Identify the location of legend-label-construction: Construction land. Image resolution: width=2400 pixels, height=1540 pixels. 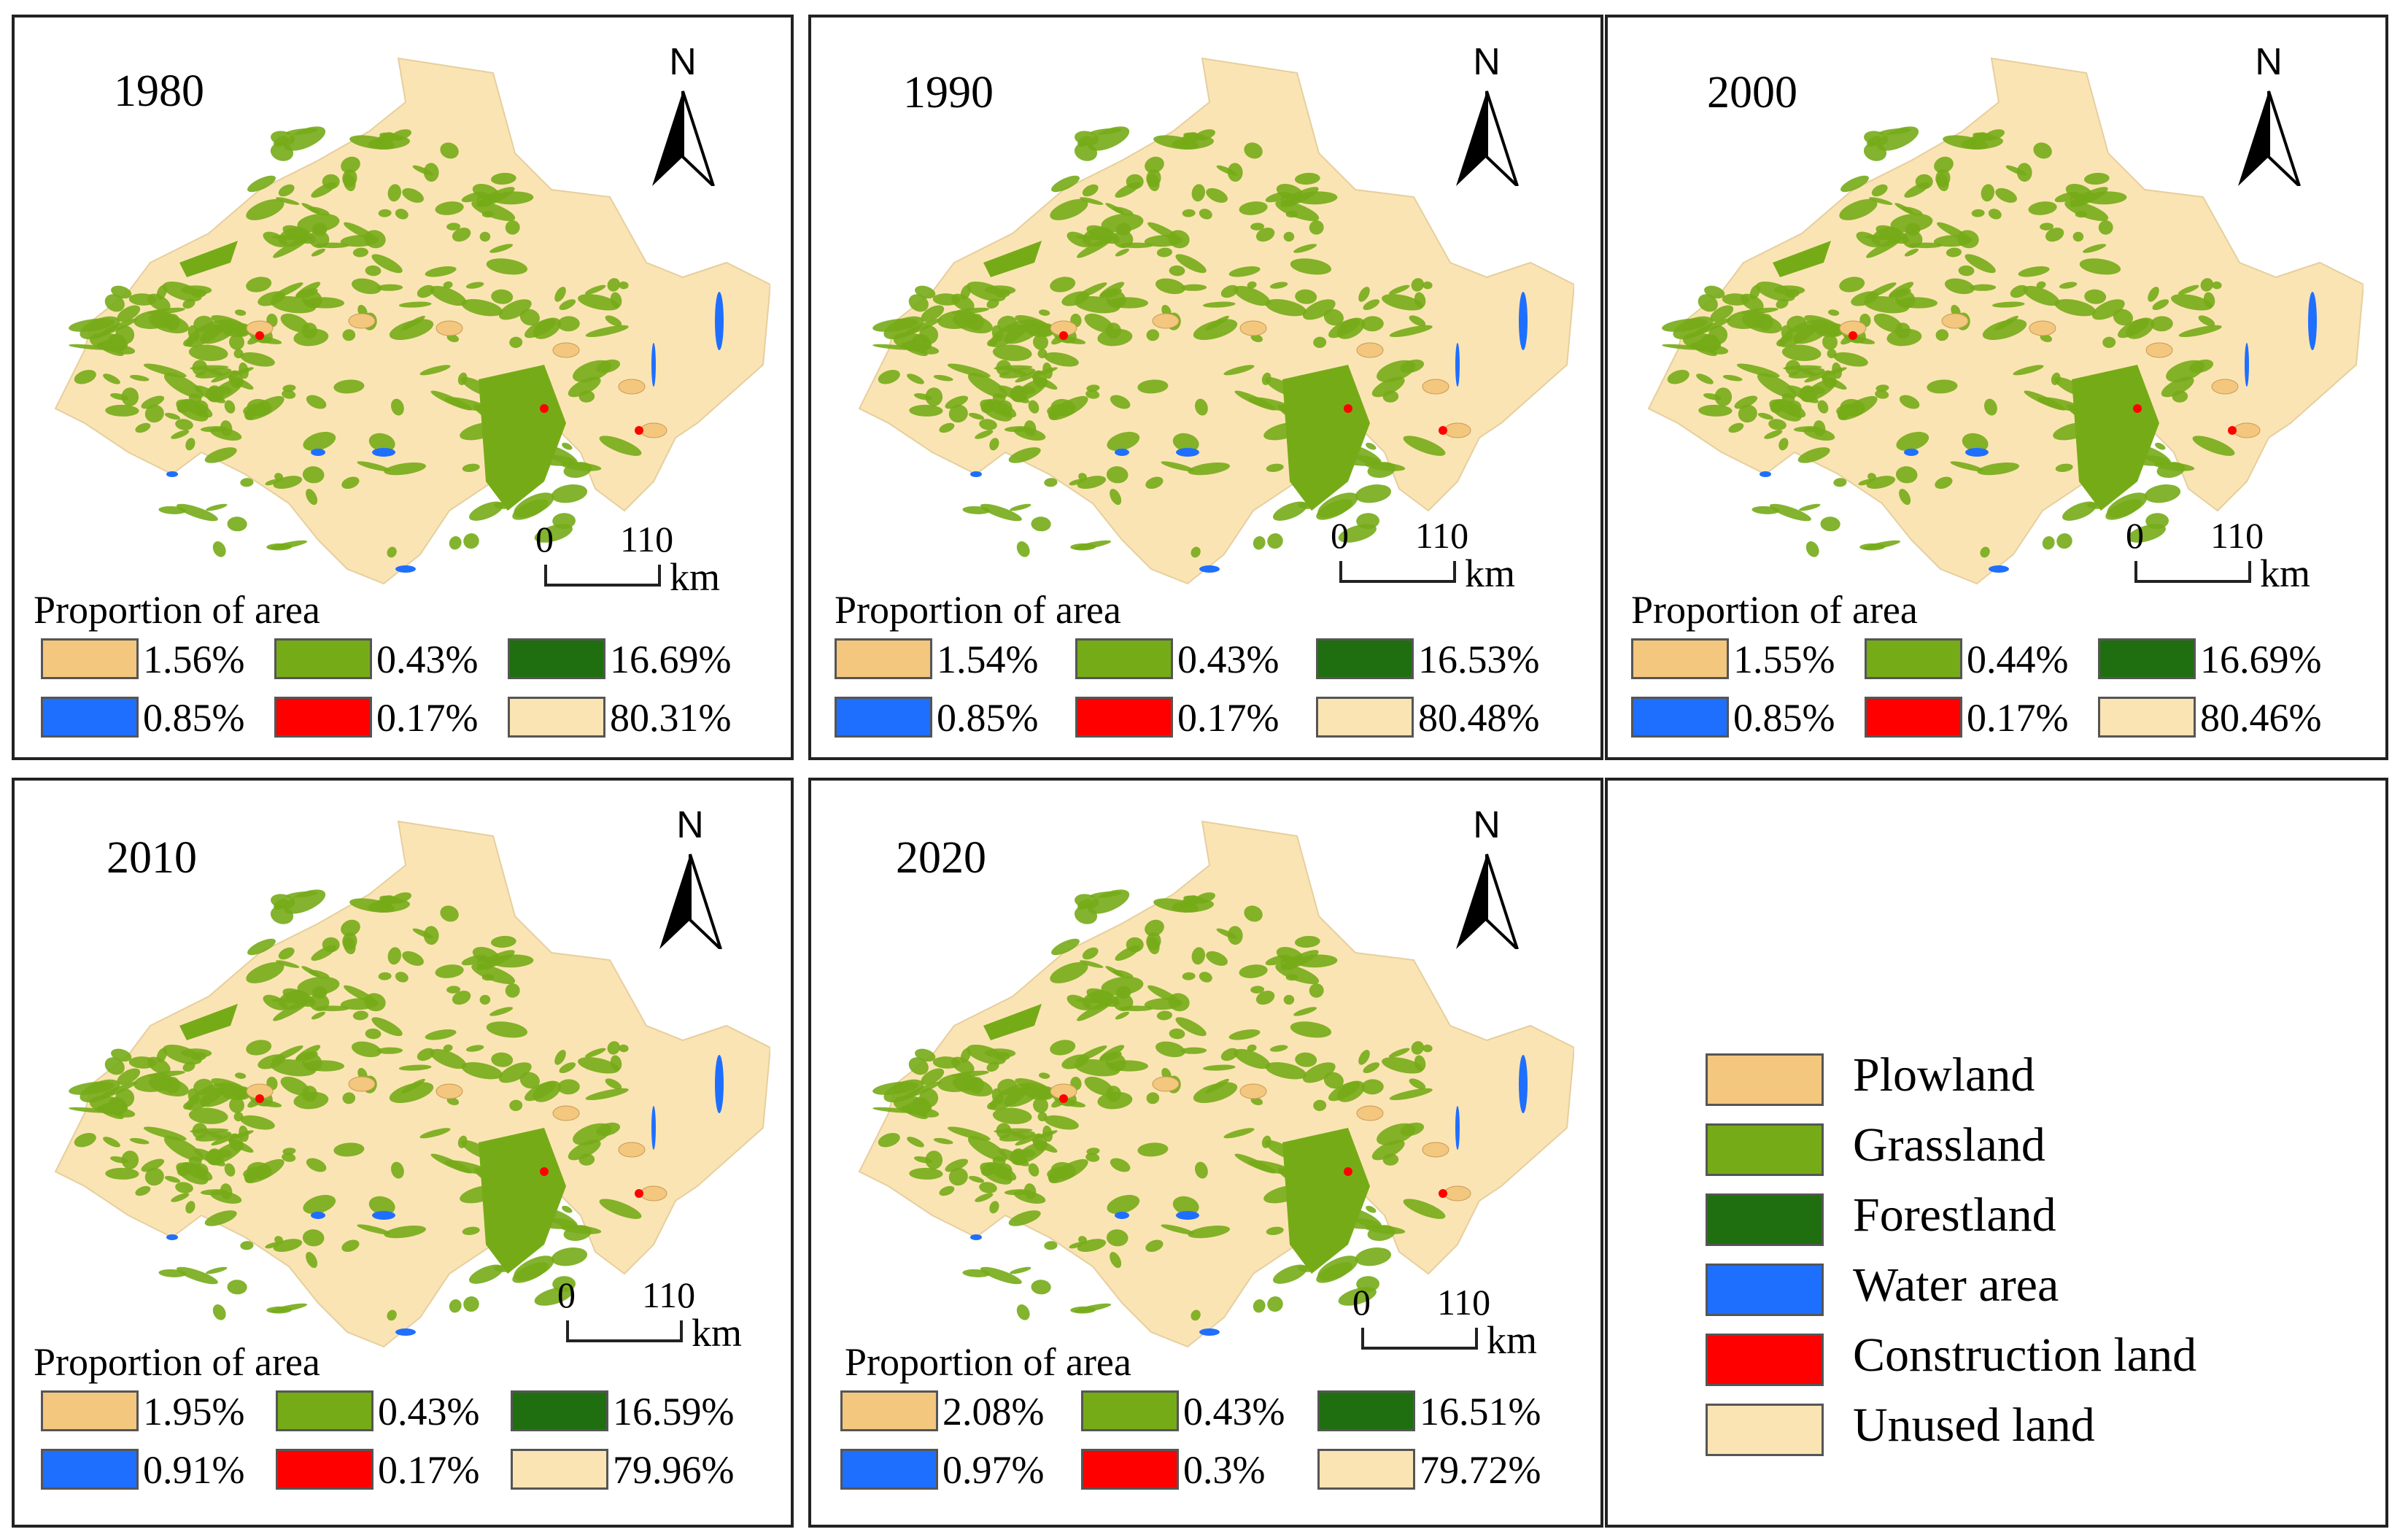
(2025, 1355).